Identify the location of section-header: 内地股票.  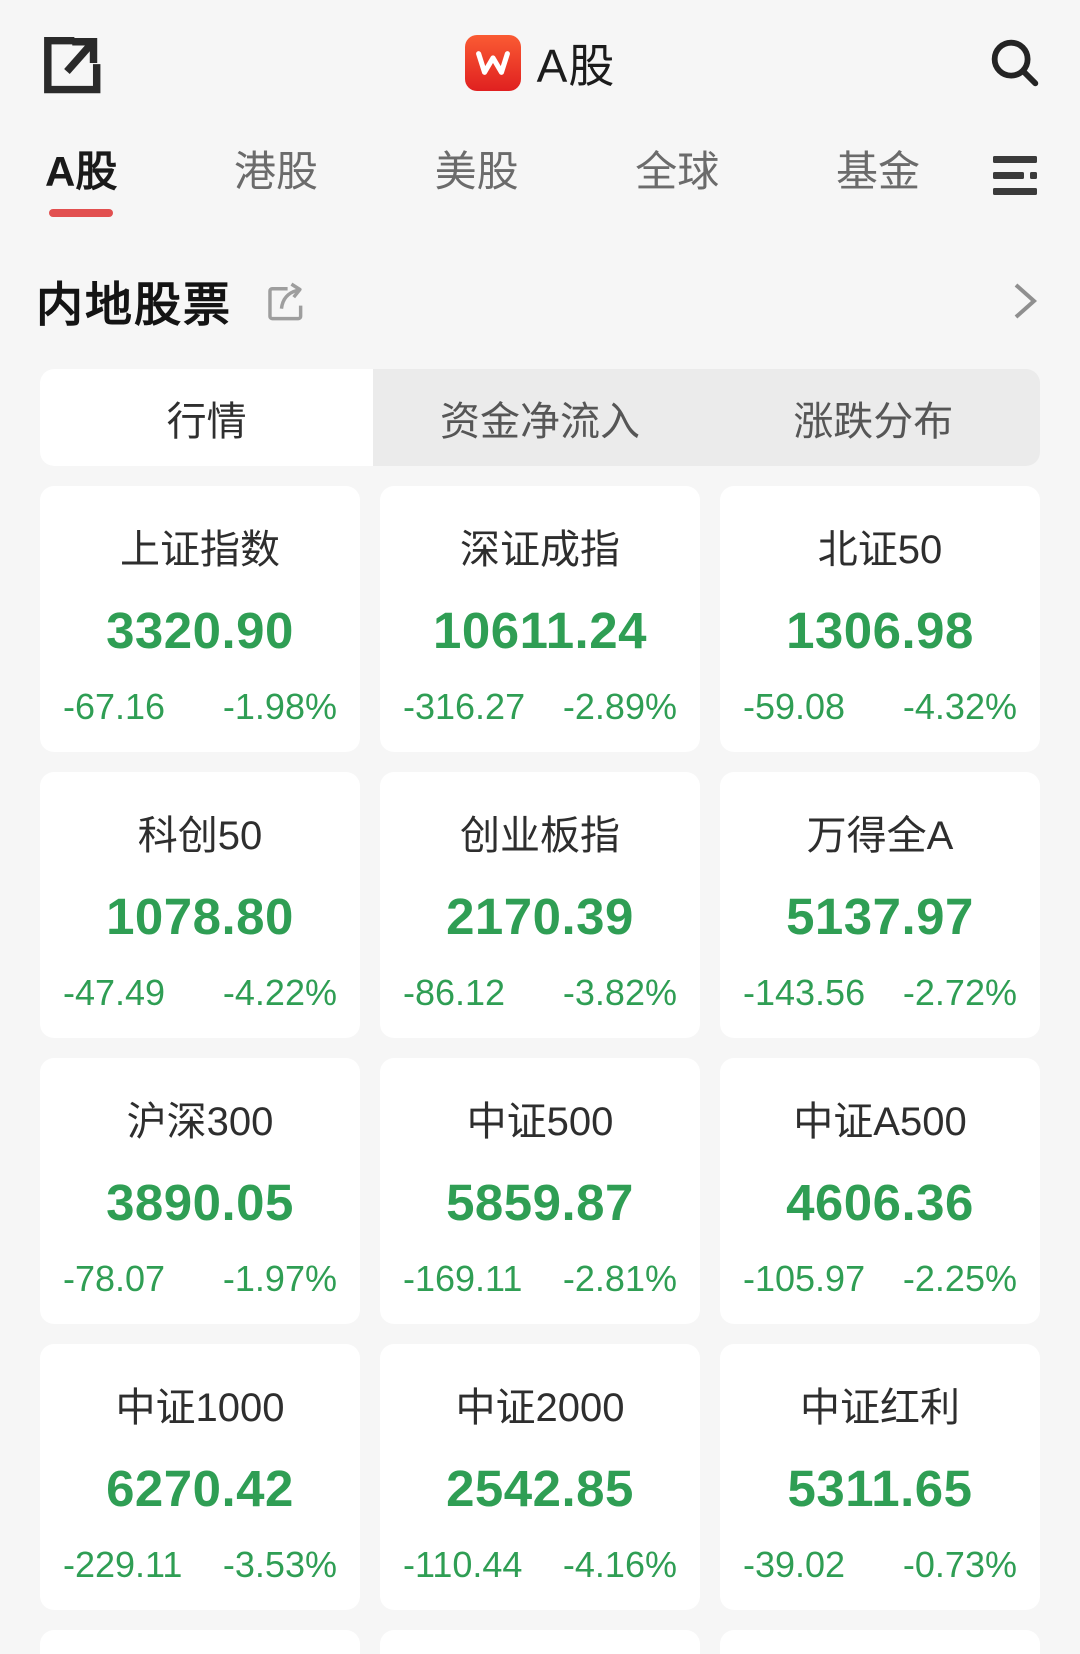
(540, 300).